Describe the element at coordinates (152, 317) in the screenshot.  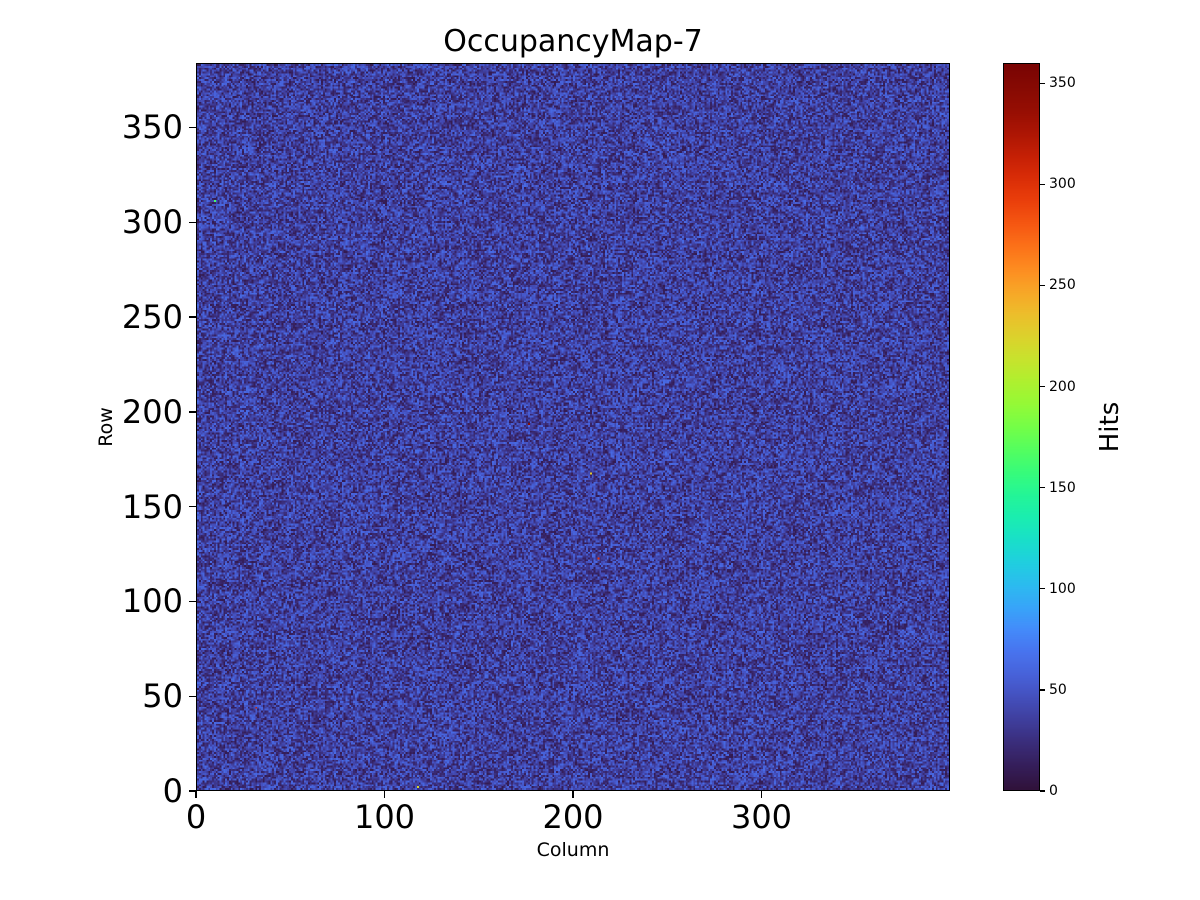
I see `y-tick-label: 250` at that location.